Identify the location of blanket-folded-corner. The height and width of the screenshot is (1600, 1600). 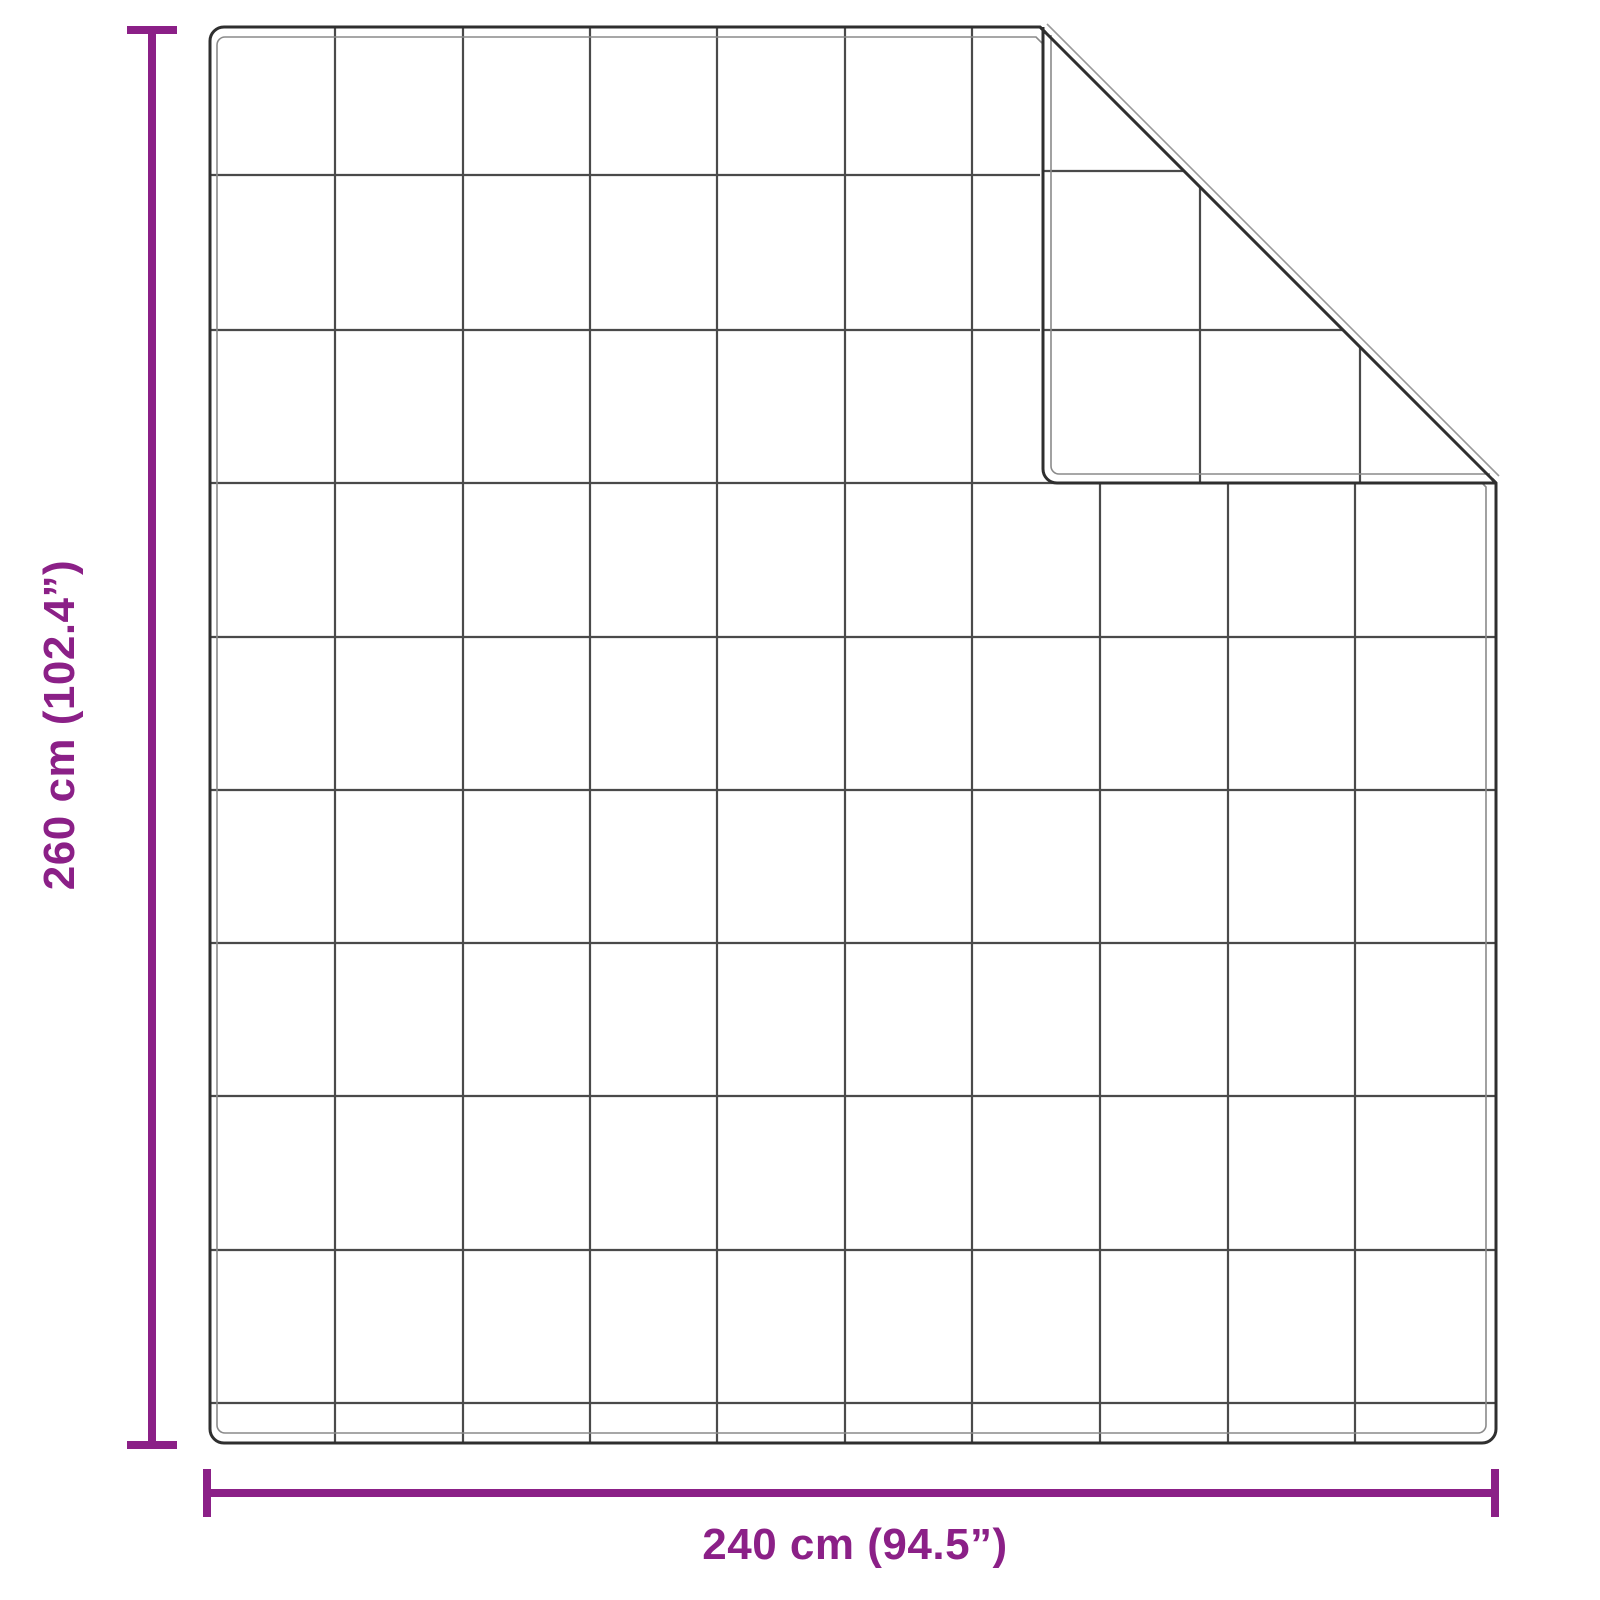
(1269, 254).